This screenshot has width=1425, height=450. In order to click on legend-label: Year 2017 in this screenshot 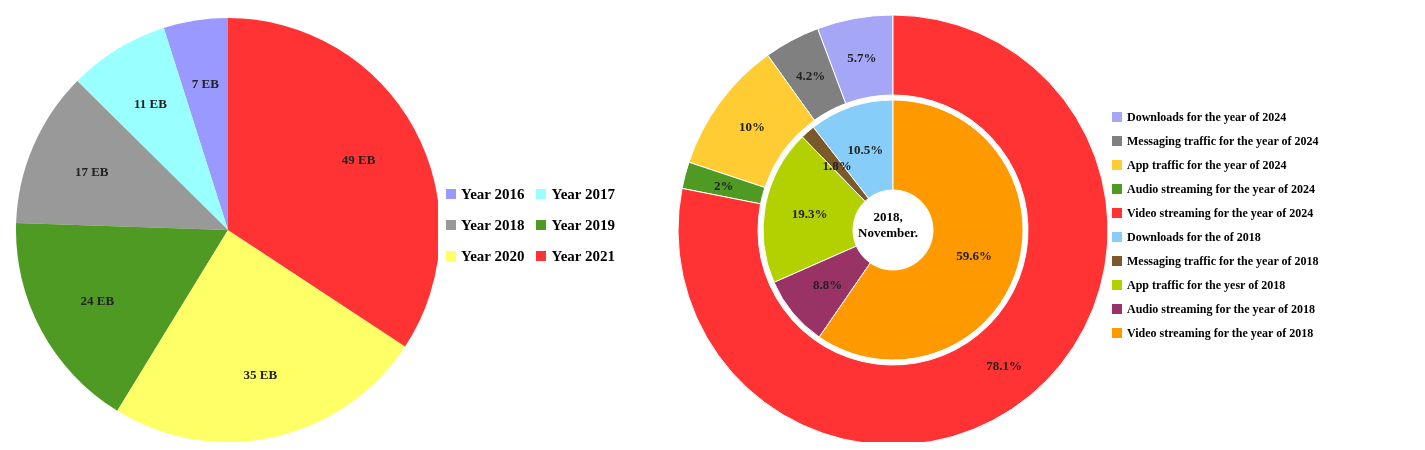, I will do `click(583, 194)`.